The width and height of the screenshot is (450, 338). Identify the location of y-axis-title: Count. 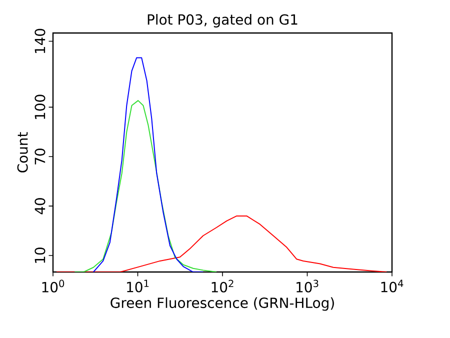
(22, 152).